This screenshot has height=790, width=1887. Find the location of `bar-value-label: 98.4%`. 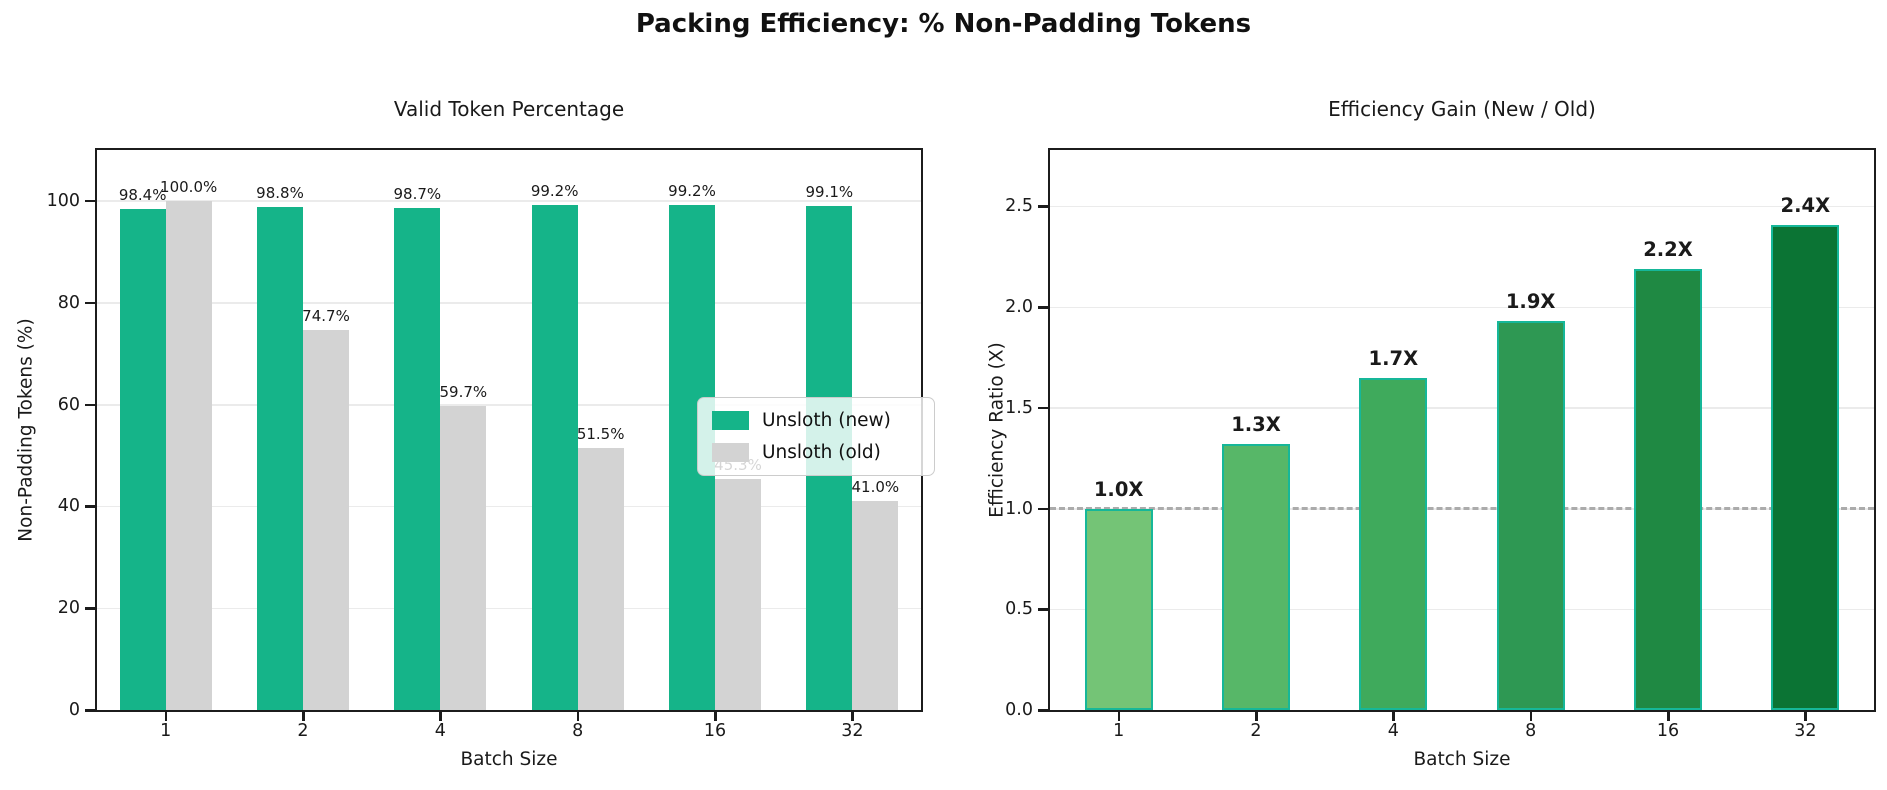

bar-value-label: 98.4% is located at coordinates (142, 195).